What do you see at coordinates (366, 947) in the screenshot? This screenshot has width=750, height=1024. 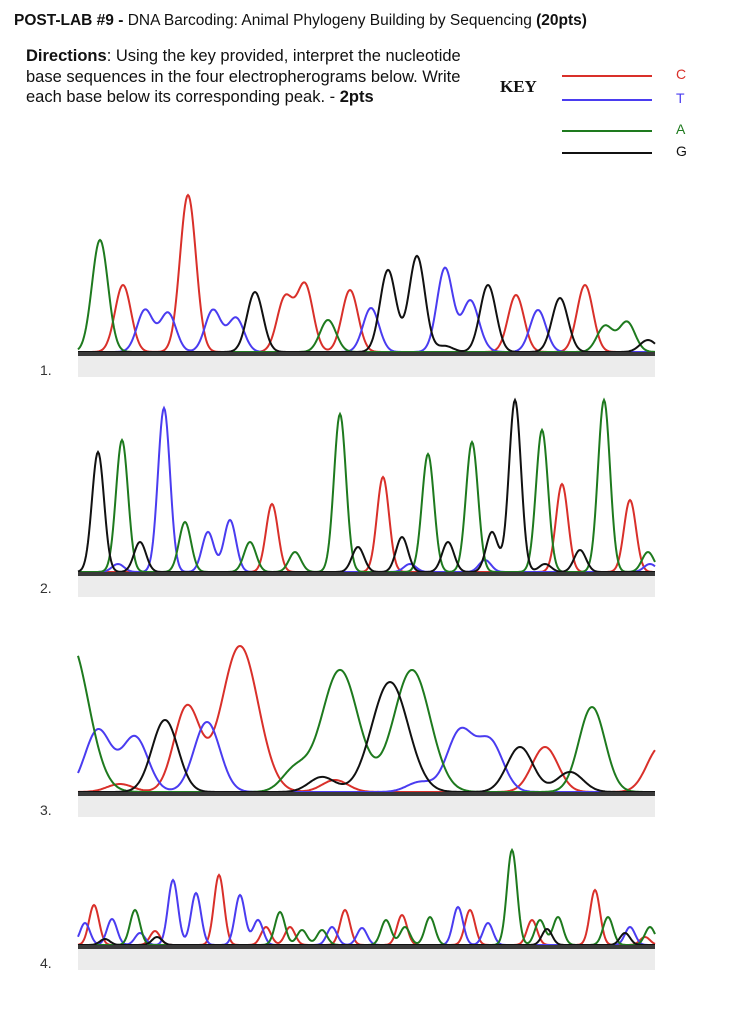 I see `panel-4-baseline` at bounding box center [366, 947].